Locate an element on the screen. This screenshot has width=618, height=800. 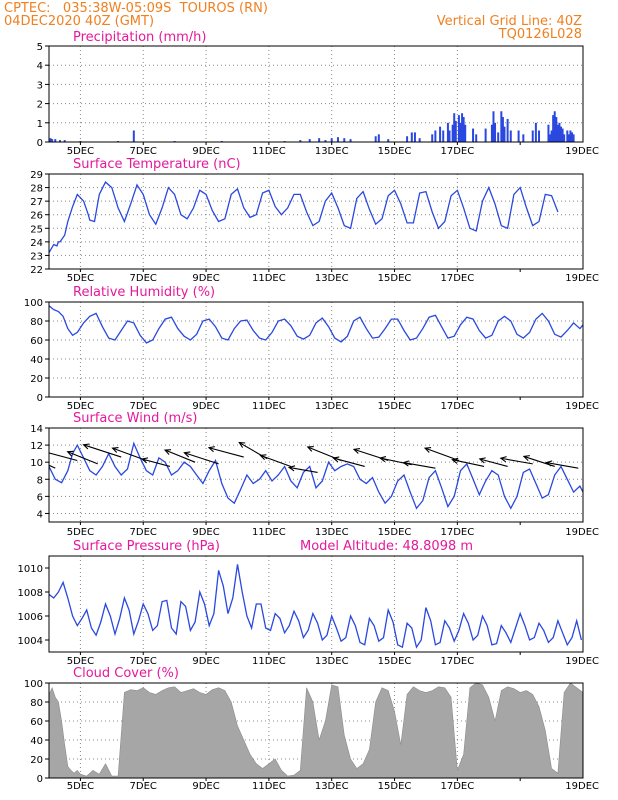
wind-xtick-label: 13DEC is located at coordinates (332, 532).